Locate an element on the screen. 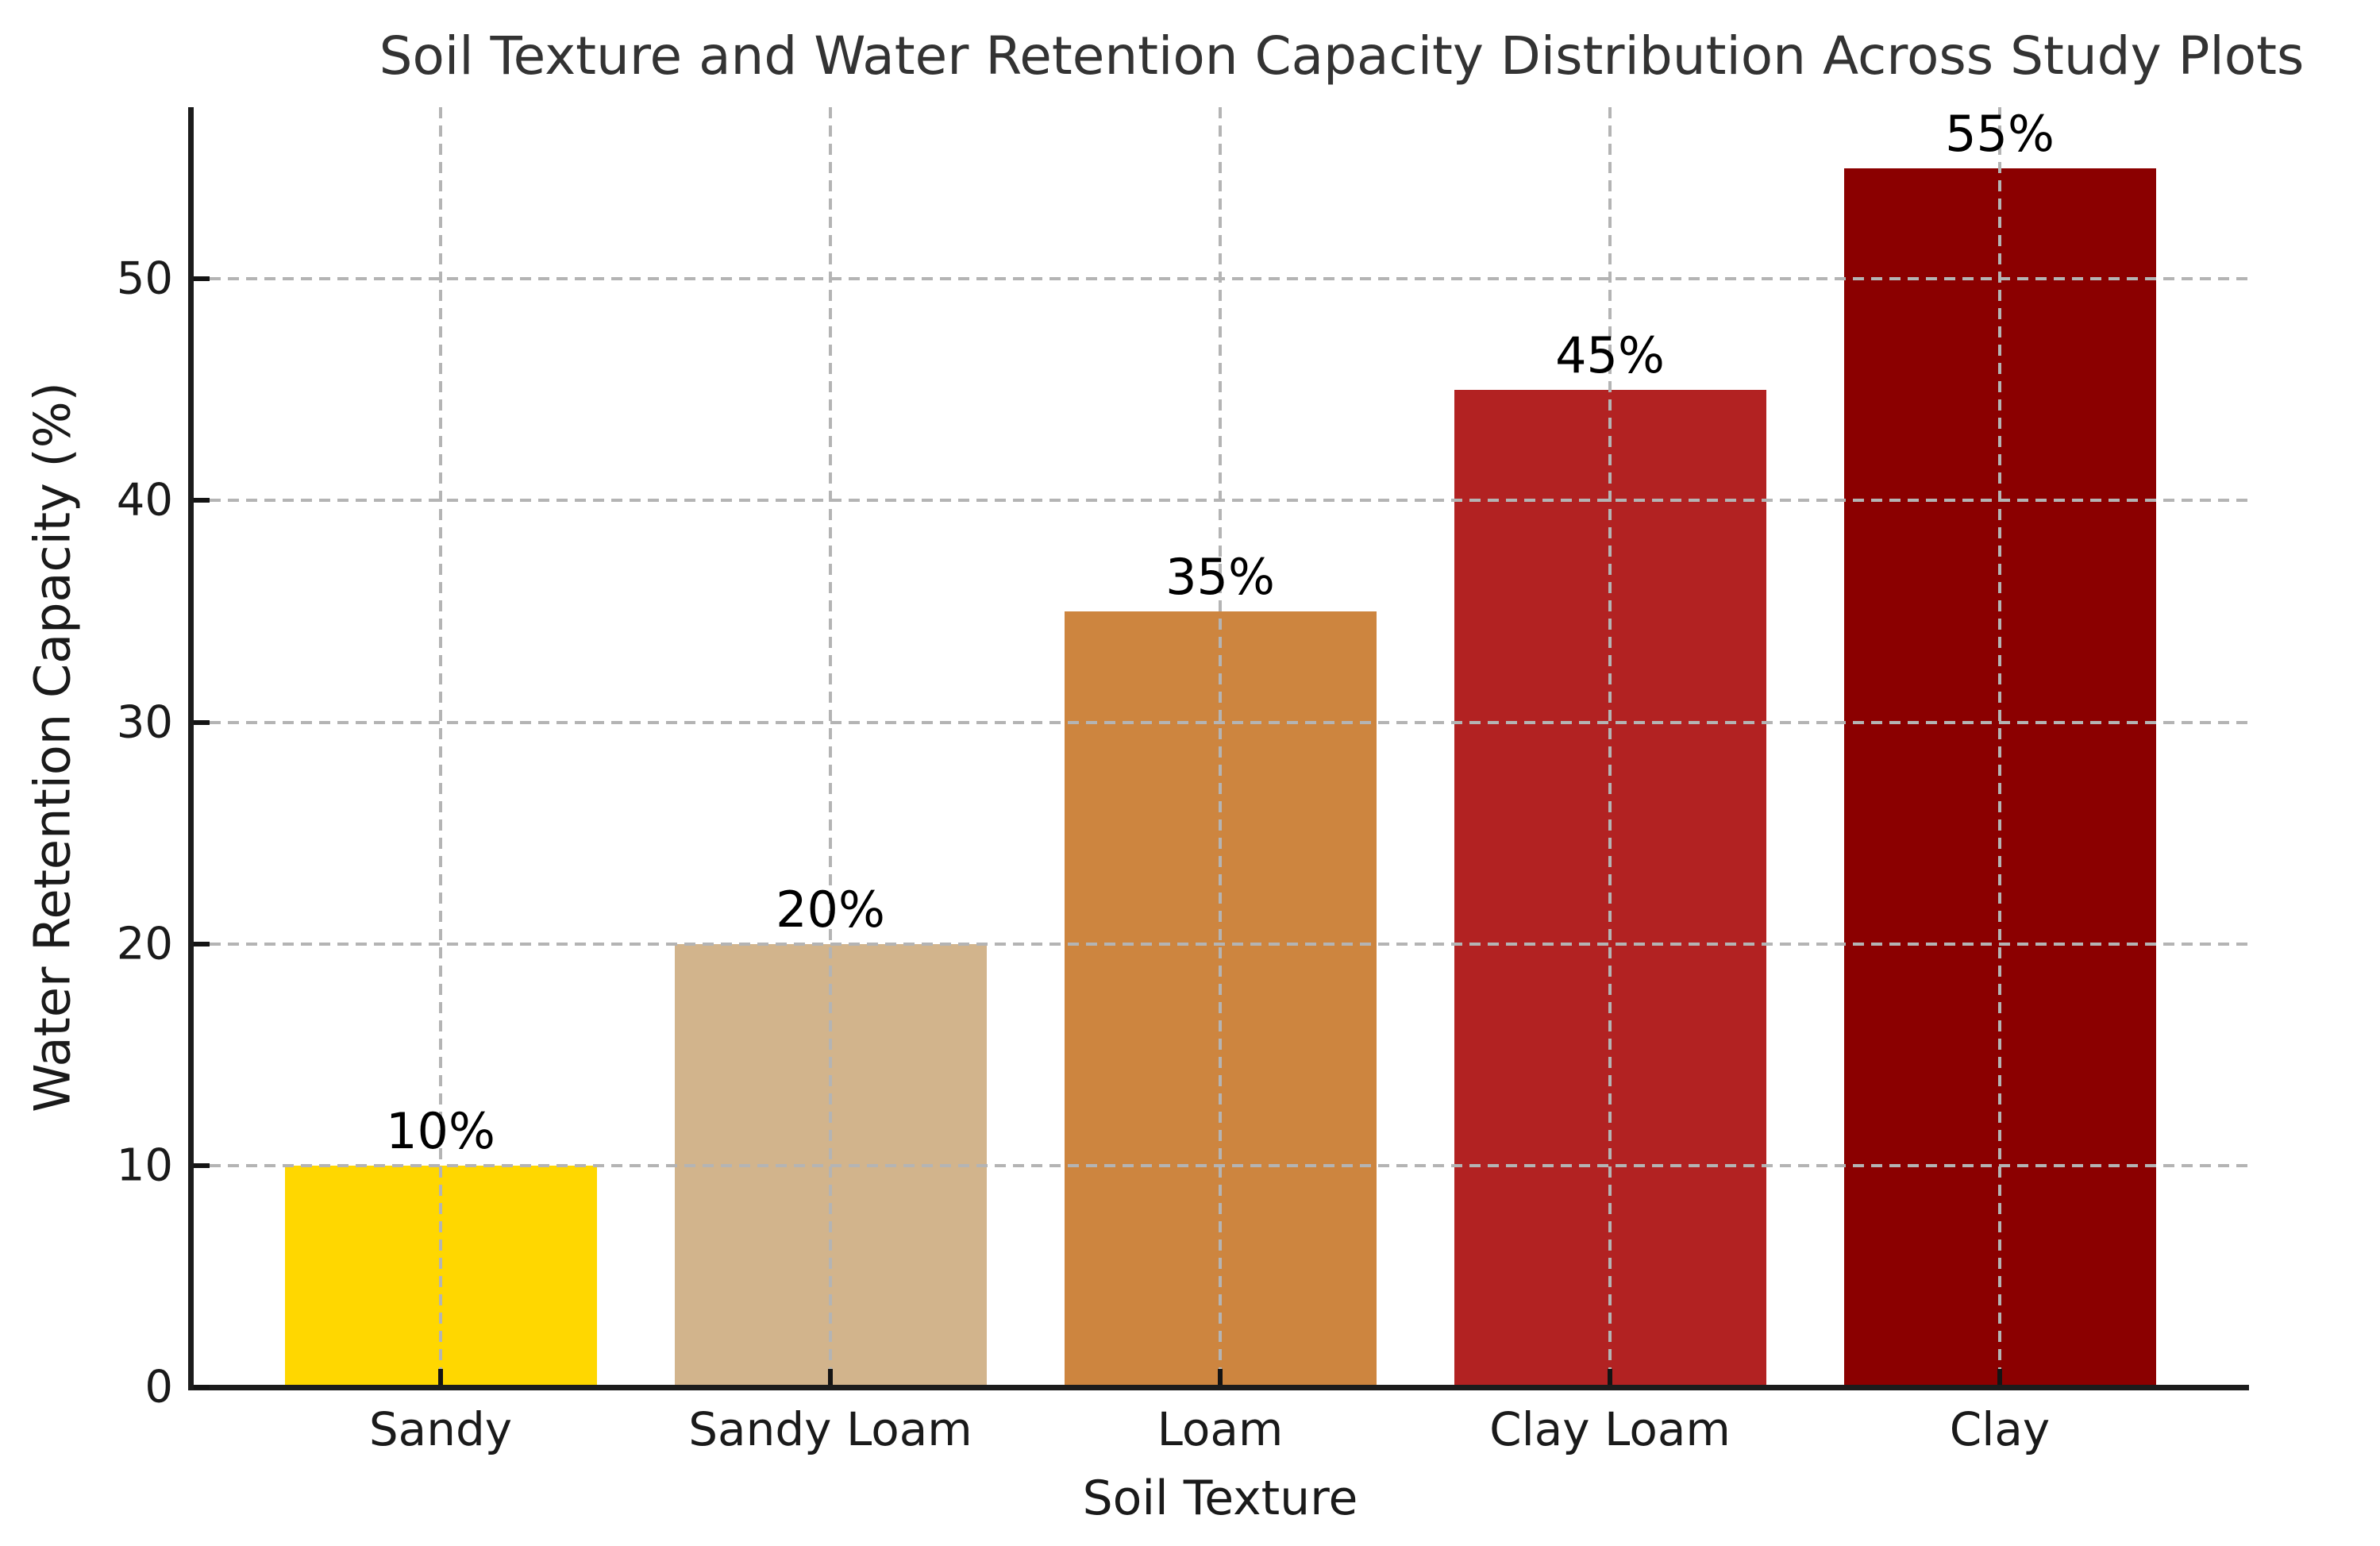 Image resolution: width=2380 pixels, height=1546 pixels. y-tick-label-20: 20 is located at coordinates (144, 944).